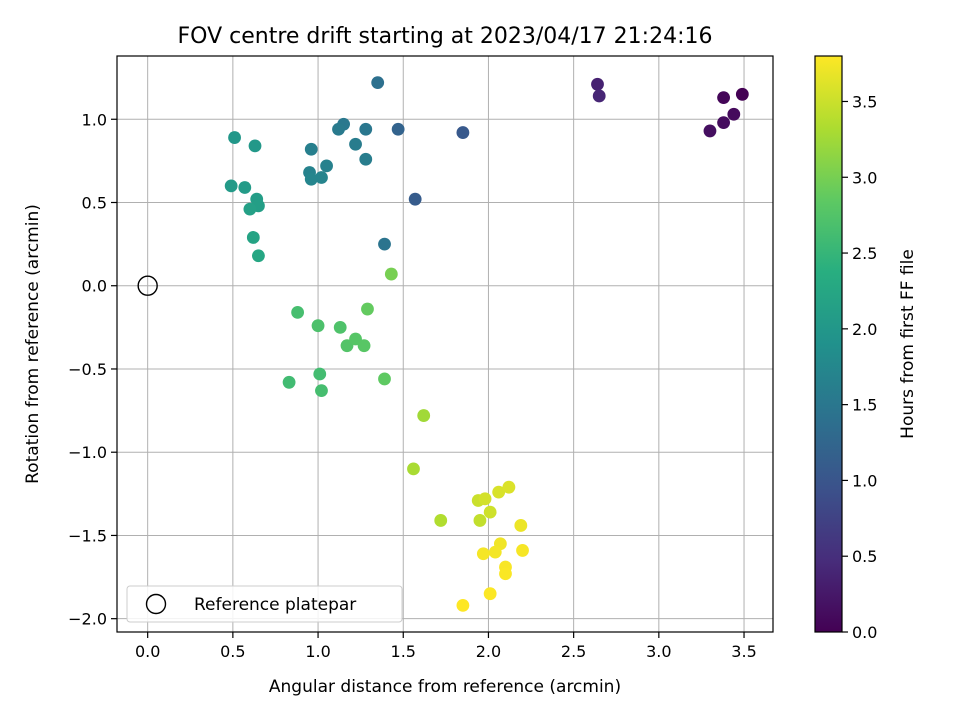  I want to click on colorbar-gradient, so click(828, 344).